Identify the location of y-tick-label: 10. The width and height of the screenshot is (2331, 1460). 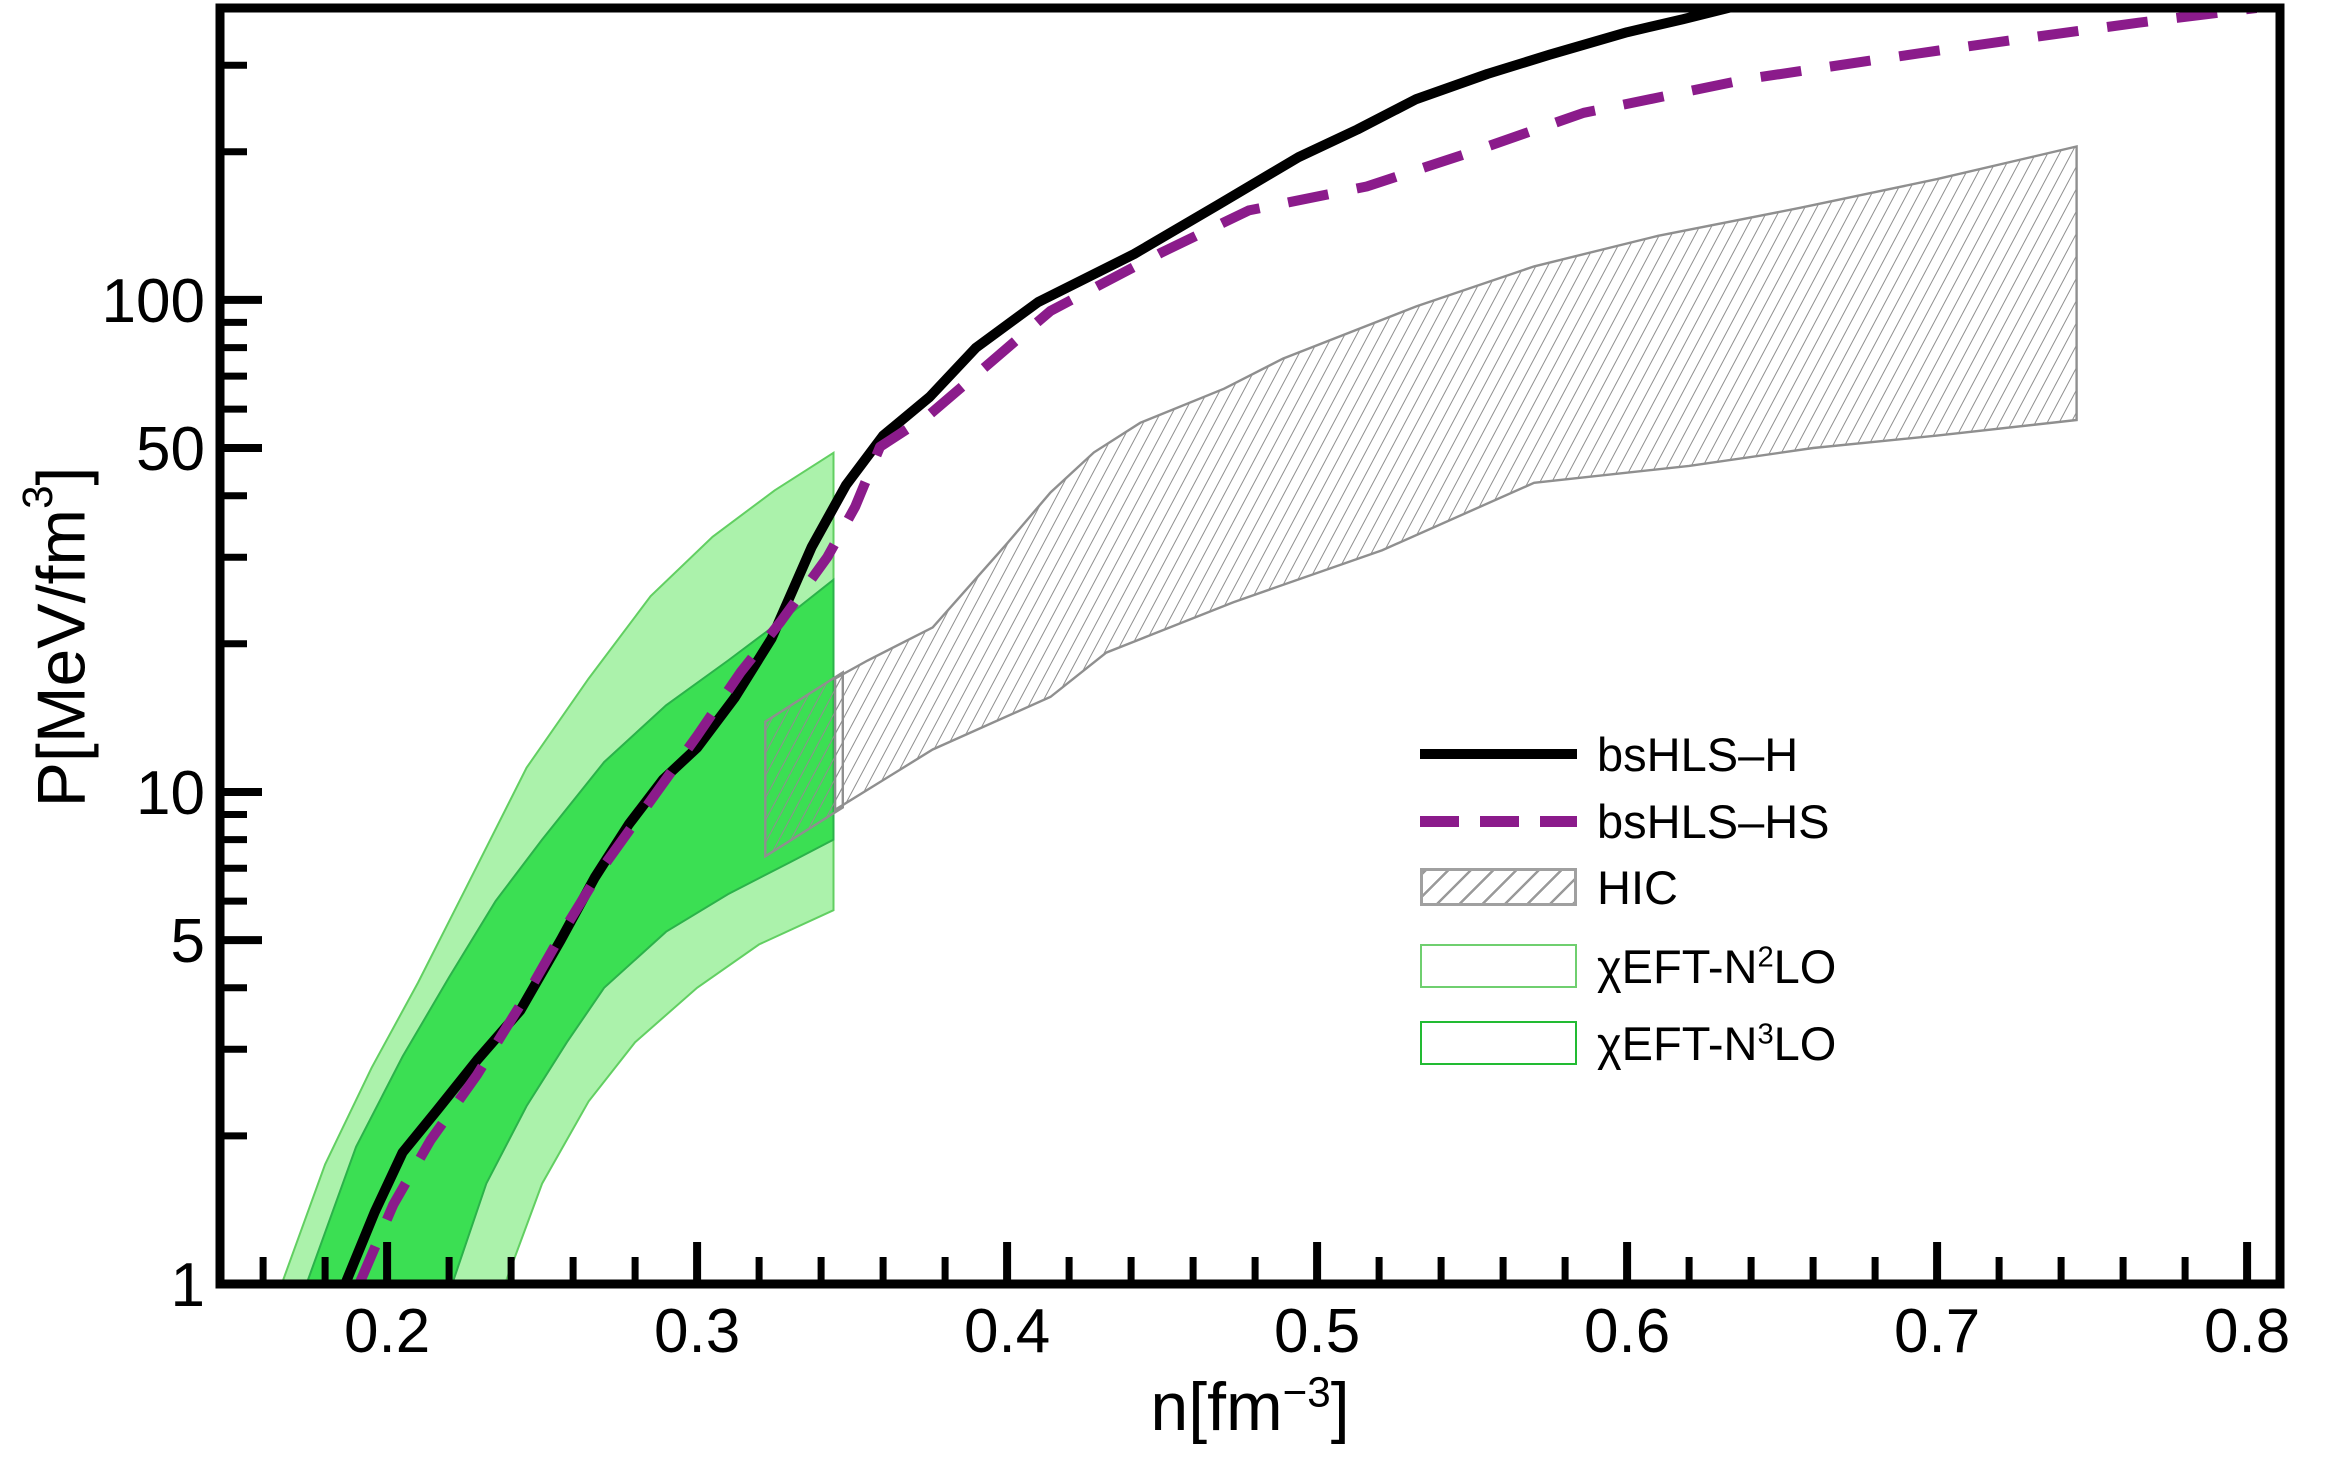
(170, 793).